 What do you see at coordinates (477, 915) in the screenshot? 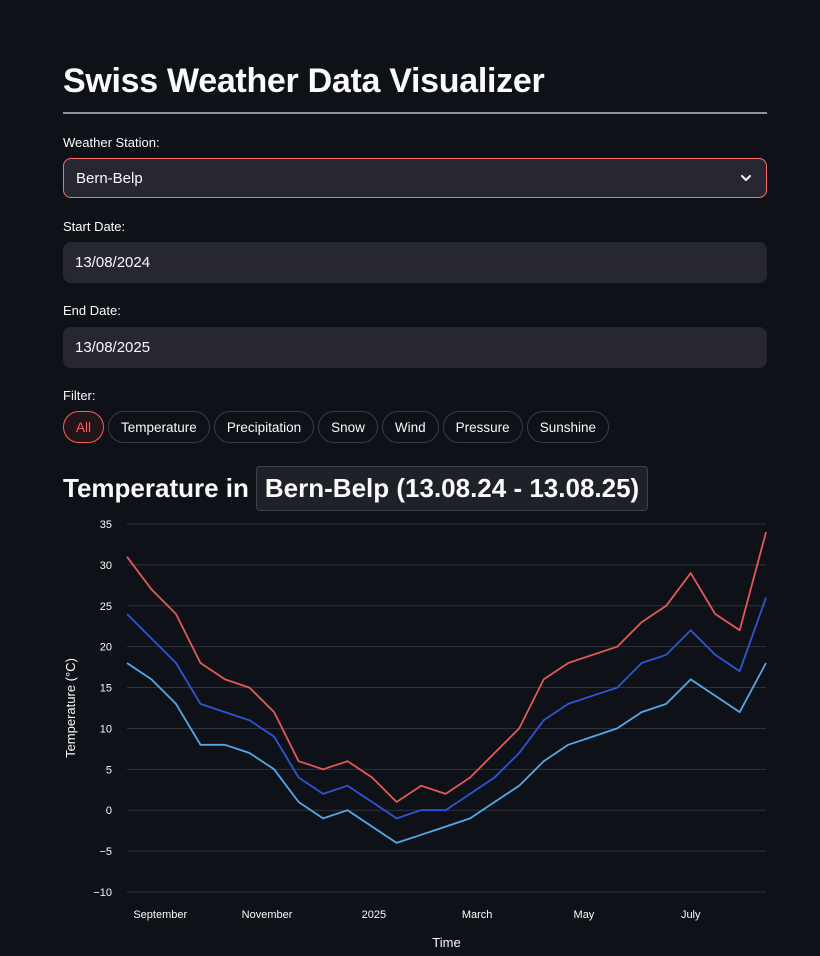
I see `x-tick-label: March` at bounding box center [477, 915].